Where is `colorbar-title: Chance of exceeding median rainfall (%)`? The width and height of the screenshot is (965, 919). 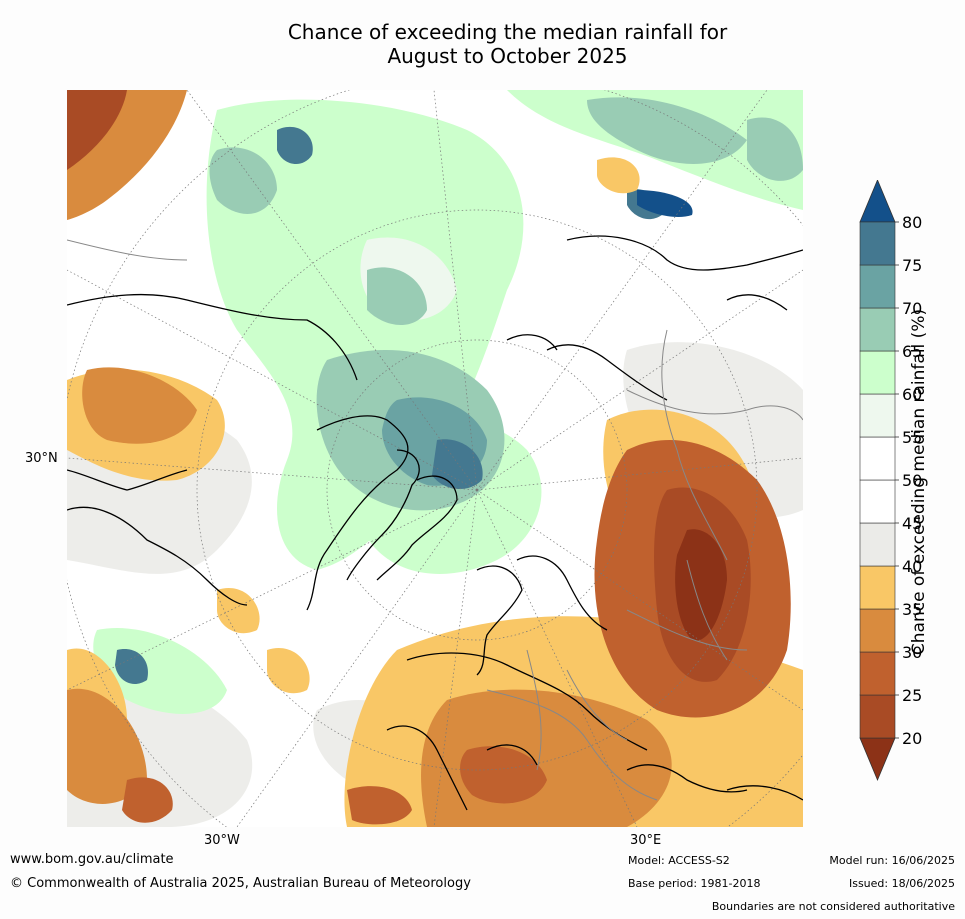
colorbar-title: Chance of exceeding median rainfall (%) is located at coordinates (919, 482).